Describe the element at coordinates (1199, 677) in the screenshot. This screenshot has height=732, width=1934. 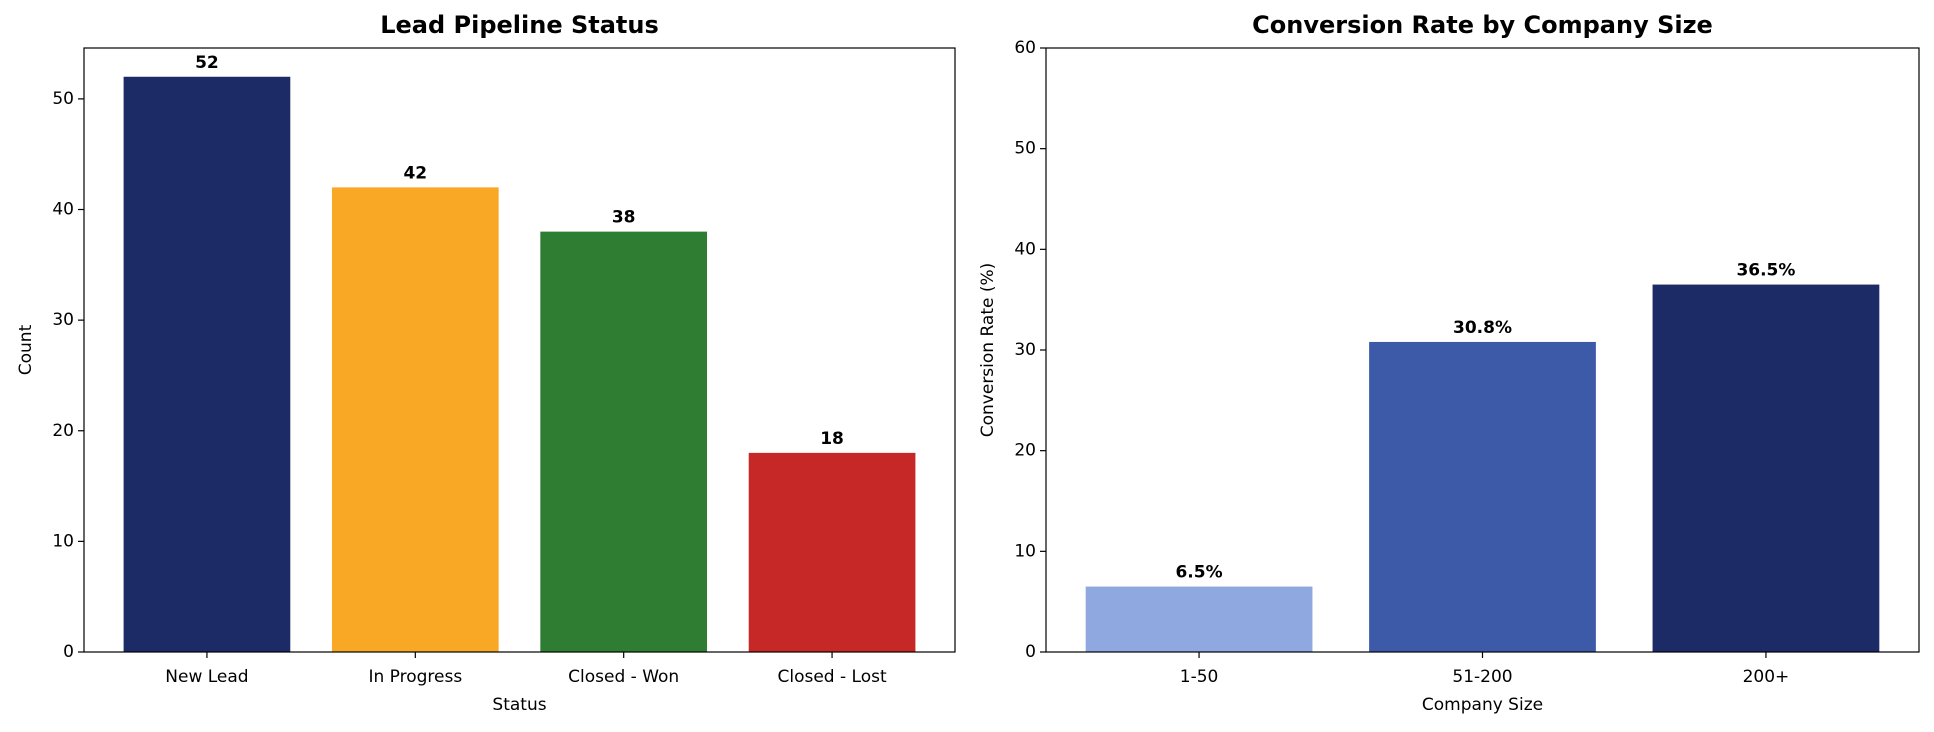
I see `x-tick-label: 1-50` at that location.